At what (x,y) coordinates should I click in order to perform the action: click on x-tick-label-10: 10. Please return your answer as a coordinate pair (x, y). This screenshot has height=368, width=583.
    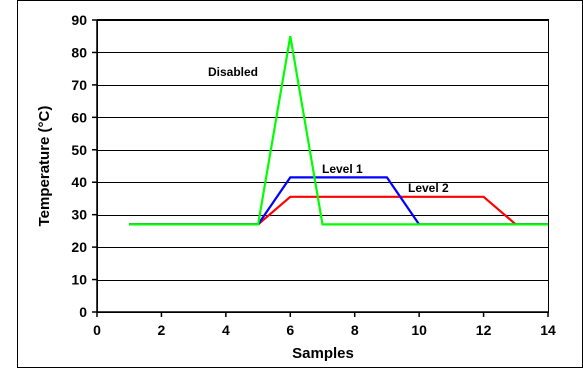
    Looking at the image, I should click on (419, 330).